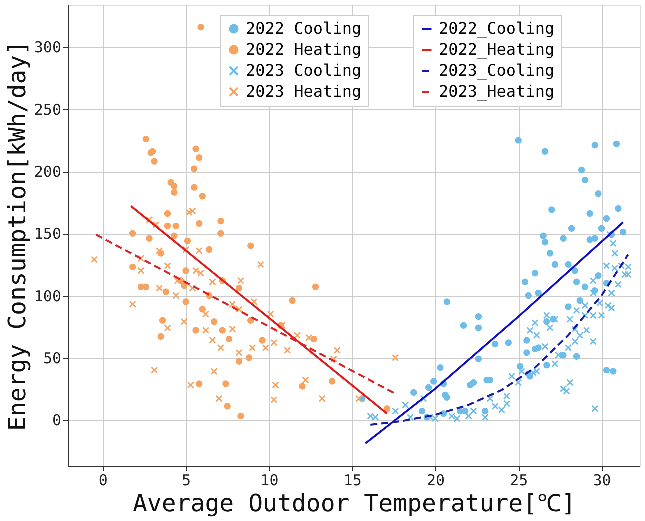  Describe the element at coordinates (187, 481) in the screenshot. I see `x-tick-label: 5` at that location.